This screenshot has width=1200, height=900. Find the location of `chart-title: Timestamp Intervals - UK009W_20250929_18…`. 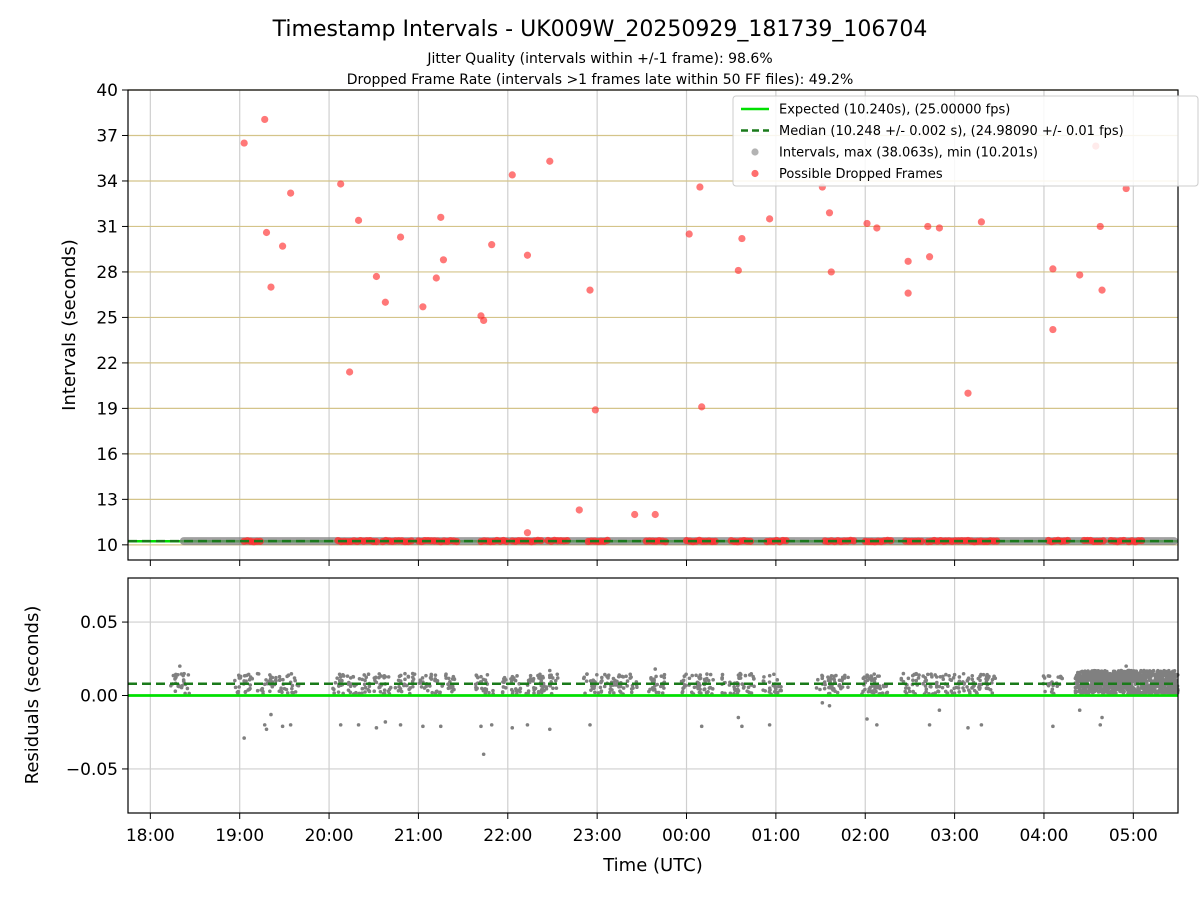

chart-title: Timestamp Intervals - UK009W_20250929_18… is located at coordinates (600, 29).